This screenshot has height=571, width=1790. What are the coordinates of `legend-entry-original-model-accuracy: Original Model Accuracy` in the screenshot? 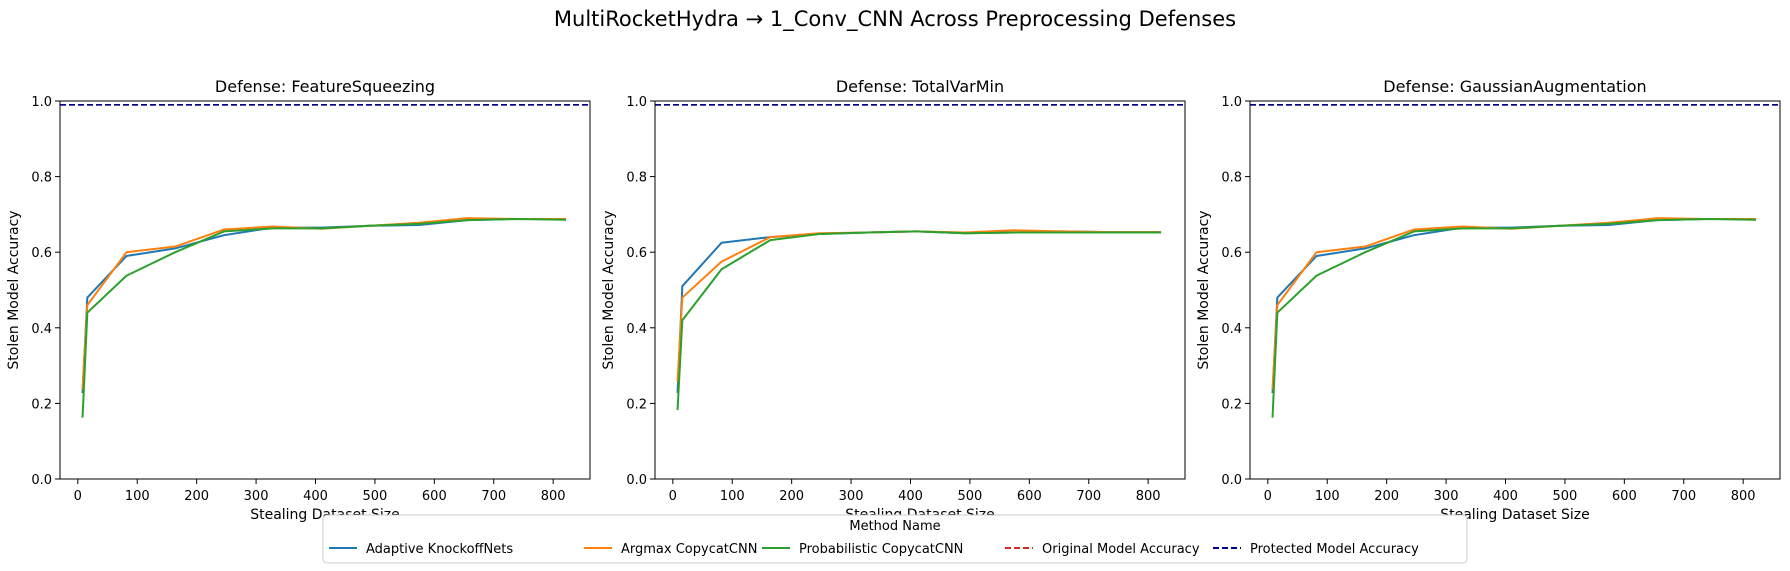 It's located at (1102, 549).